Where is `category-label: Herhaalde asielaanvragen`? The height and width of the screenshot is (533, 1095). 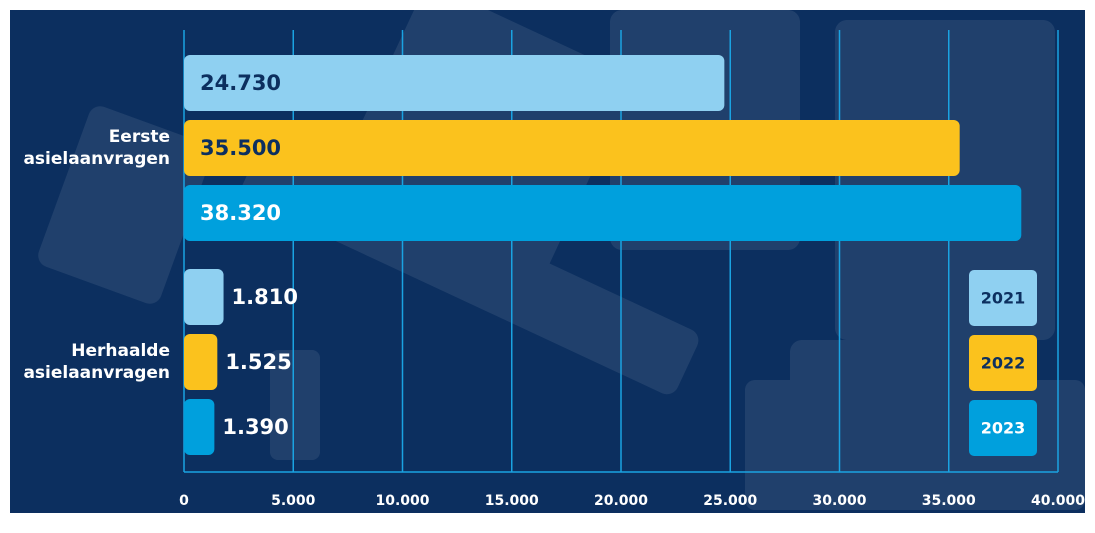 category-label: Herhaalde asielaanvragen is located at coordinates (96, 362).